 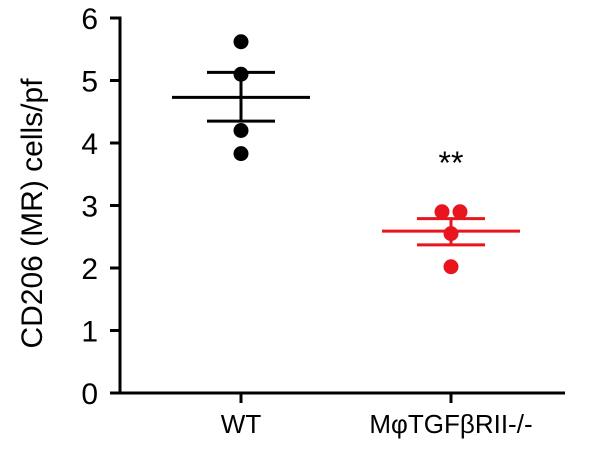 I want to click on group-knockout, so click(x=451, y=239).